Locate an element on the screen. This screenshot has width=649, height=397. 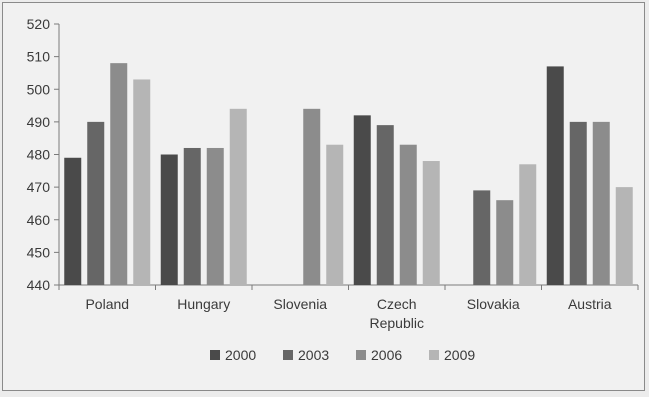
y-axis: 440 450 460 470 480 490 500 510 520 is located at coordinates (43, 154).